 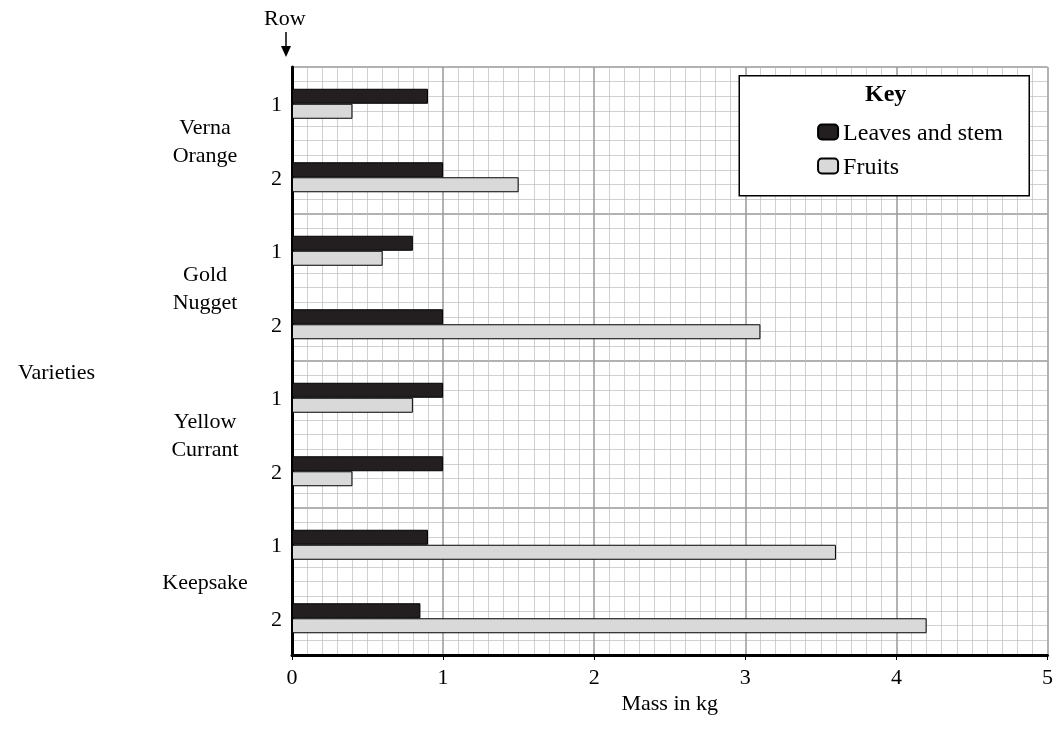 I want to click on legend-title: Key, so click(x=886, y=93).